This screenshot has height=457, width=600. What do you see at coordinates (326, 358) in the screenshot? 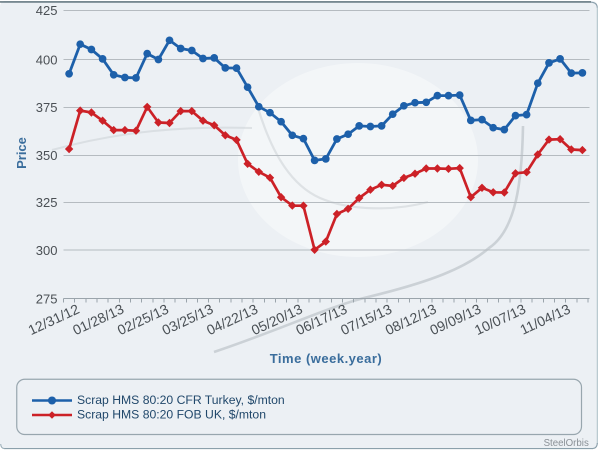
I see `svg-text: Time (week.year)` at bounding box center [326, 358].